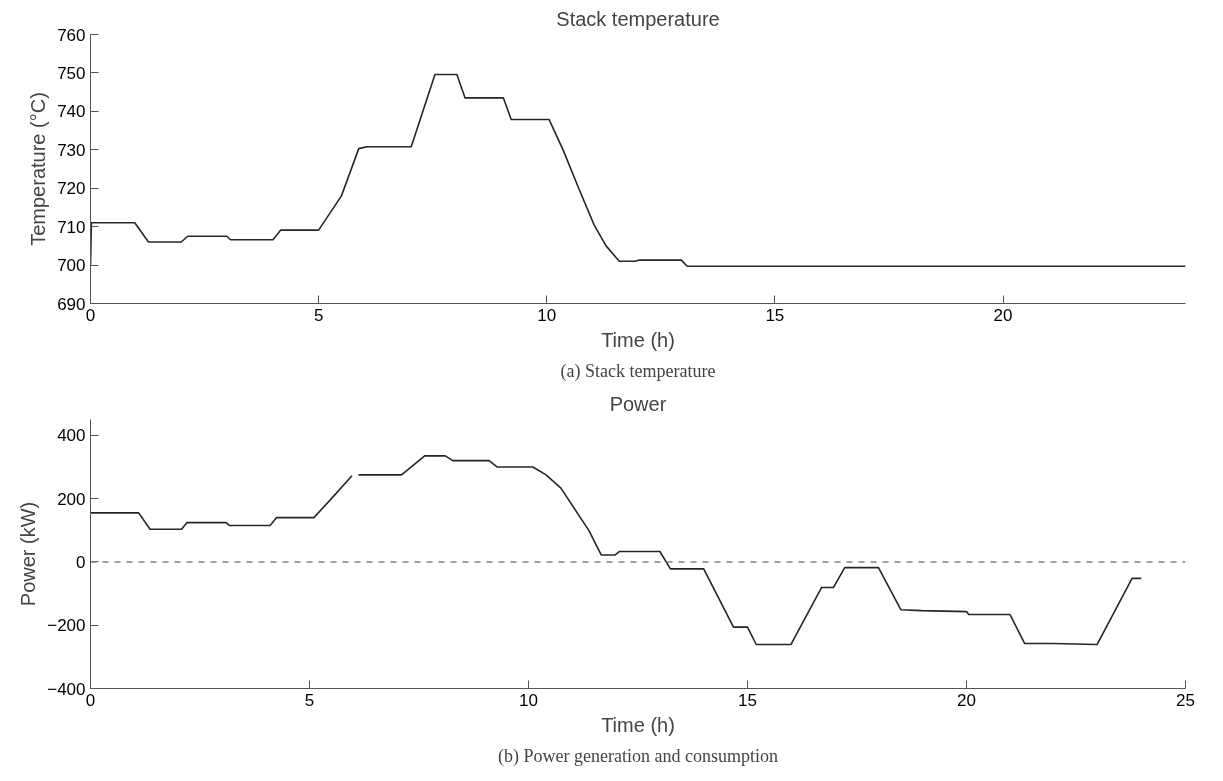 The image size is (1223, 781). Describe the element at coordinates (38, 169) in the screenshot. I see `y-axis-title: Temperature (°C)` at that location.